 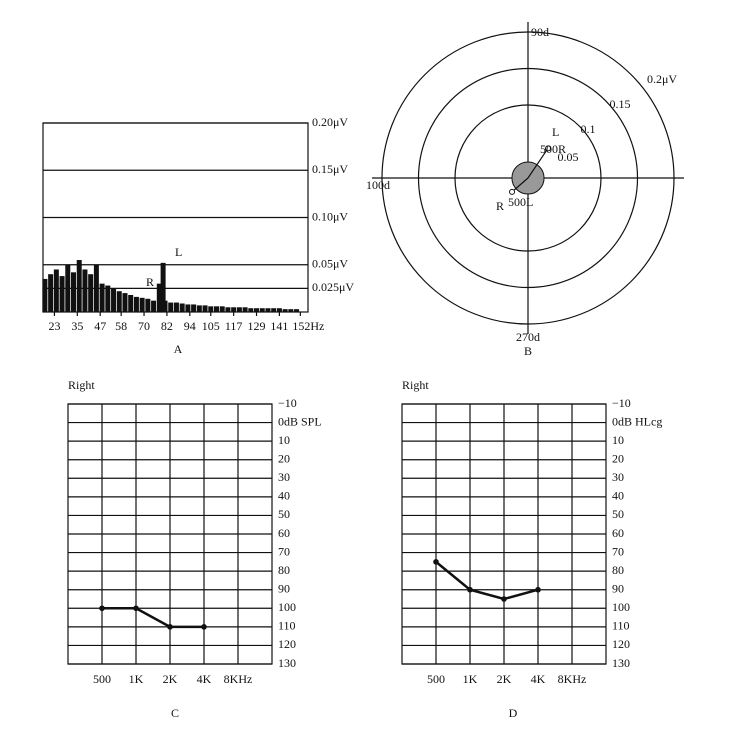 What do you see at coordinates (308, 326) in the screenshot?
I see `x-tick-label: 152Hz` at bounding box center [308, 326].